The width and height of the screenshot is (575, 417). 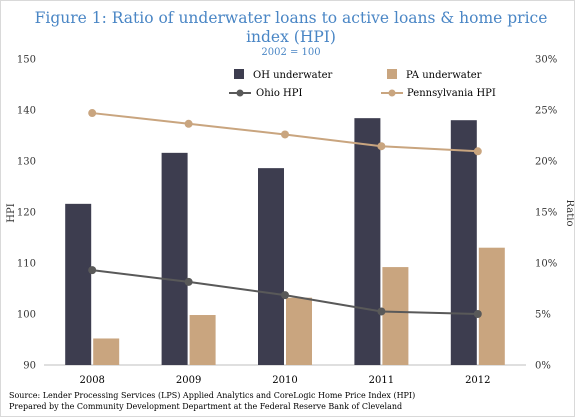 I want to click on right-tick-label-5: 25%, so click(x=546, y=111).